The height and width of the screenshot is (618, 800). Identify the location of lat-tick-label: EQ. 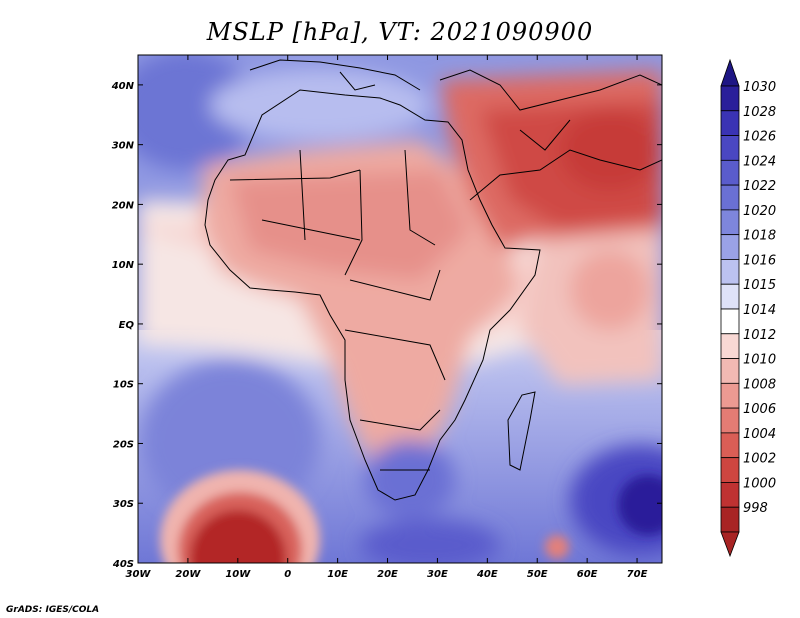
(127, 325).